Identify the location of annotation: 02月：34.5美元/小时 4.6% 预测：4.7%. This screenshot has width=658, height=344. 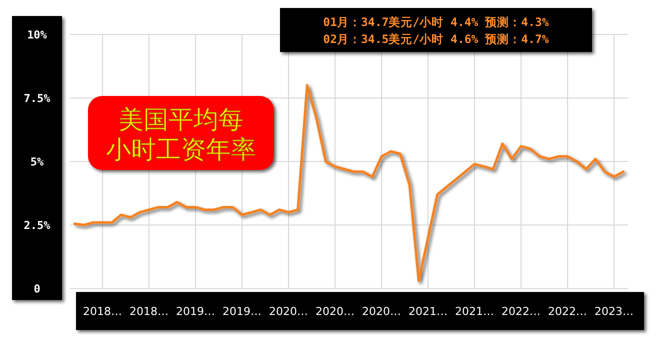
(436, 39).